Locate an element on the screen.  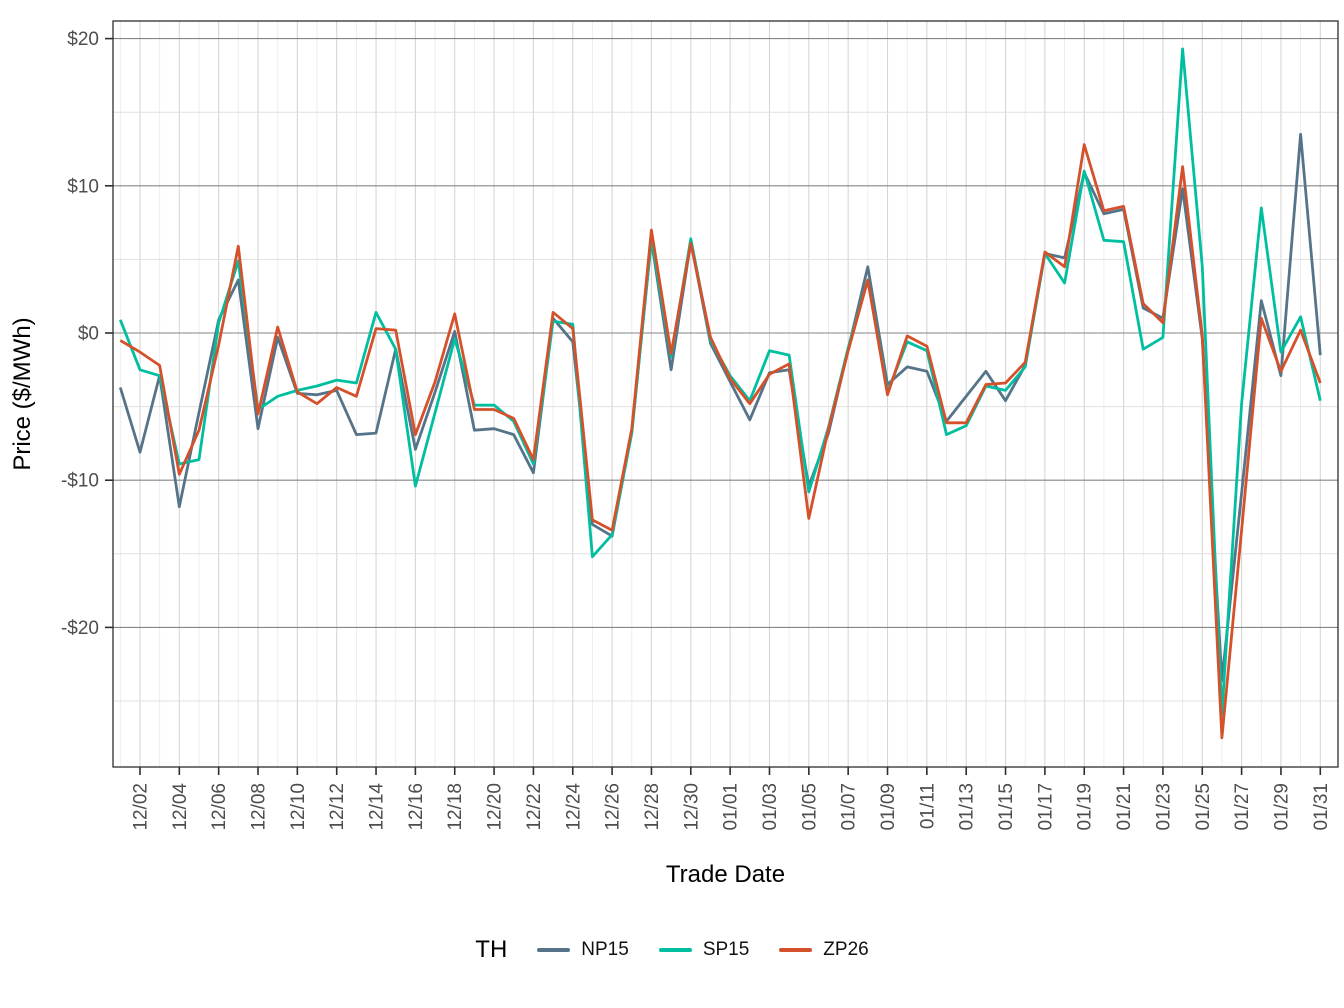
y-tick-label: -$20 is located at coordinates (80, 628).